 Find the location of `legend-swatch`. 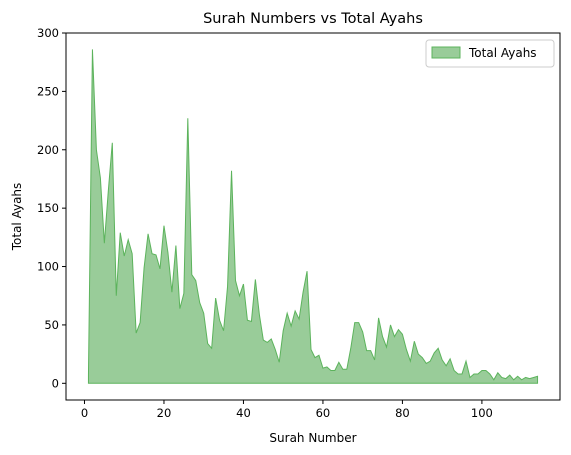

legend-swatch is located at coordinates (446, 52).